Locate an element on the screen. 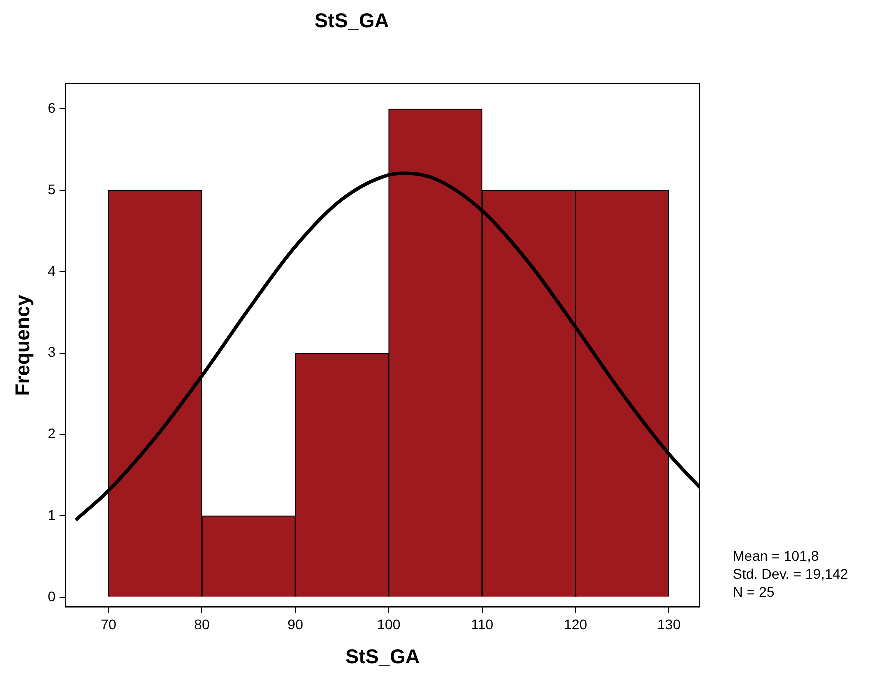 The width and height of the screenshot is (870, 686). x-axis-title: StS_GA is located at coordinates (383, 657).